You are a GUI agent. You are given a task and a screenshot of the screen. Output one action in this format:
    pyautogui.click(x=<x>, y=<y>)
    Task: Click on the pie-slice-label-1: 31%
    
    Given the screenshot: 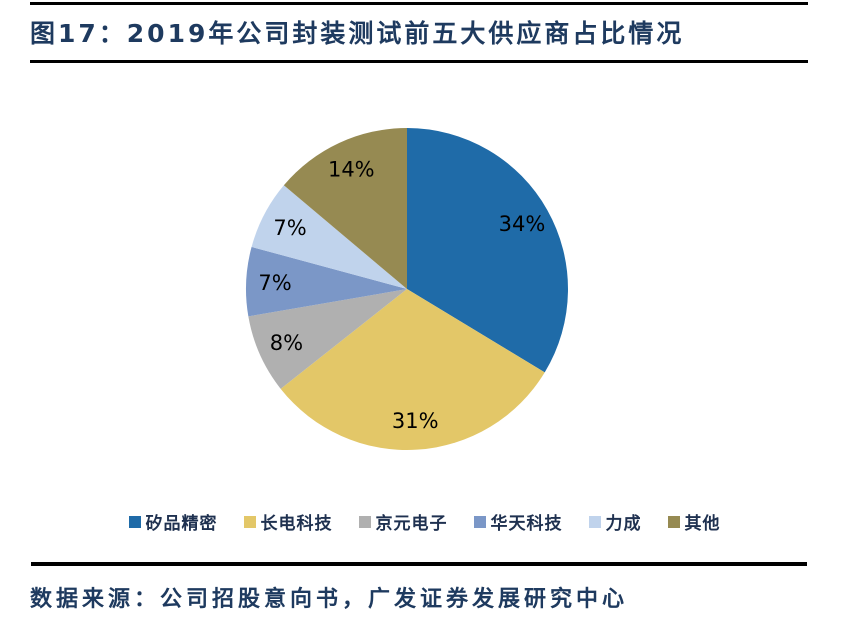 What is the action you would take?
    pyautogui.click(x=415, y=421)
    